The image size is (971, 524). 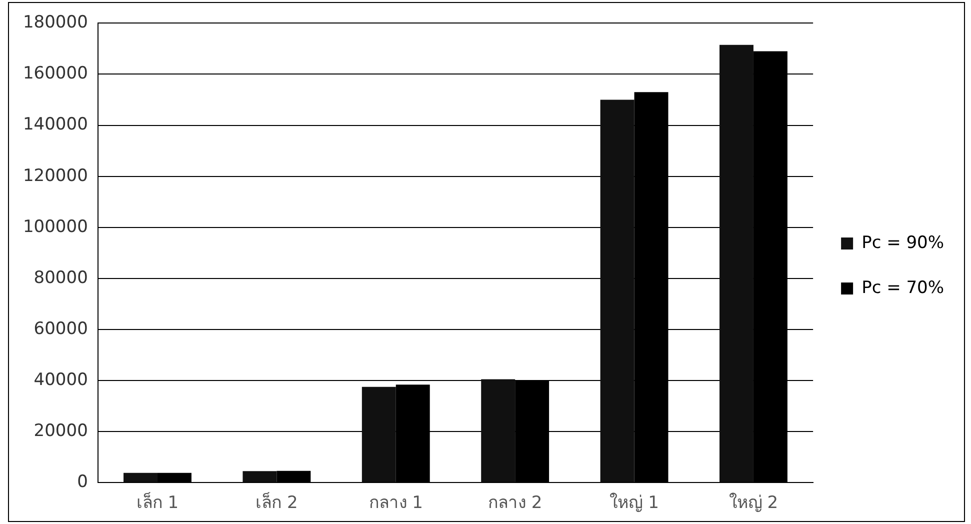 I want to click on y-tick-label: 120000, so click(x=55, y=176).